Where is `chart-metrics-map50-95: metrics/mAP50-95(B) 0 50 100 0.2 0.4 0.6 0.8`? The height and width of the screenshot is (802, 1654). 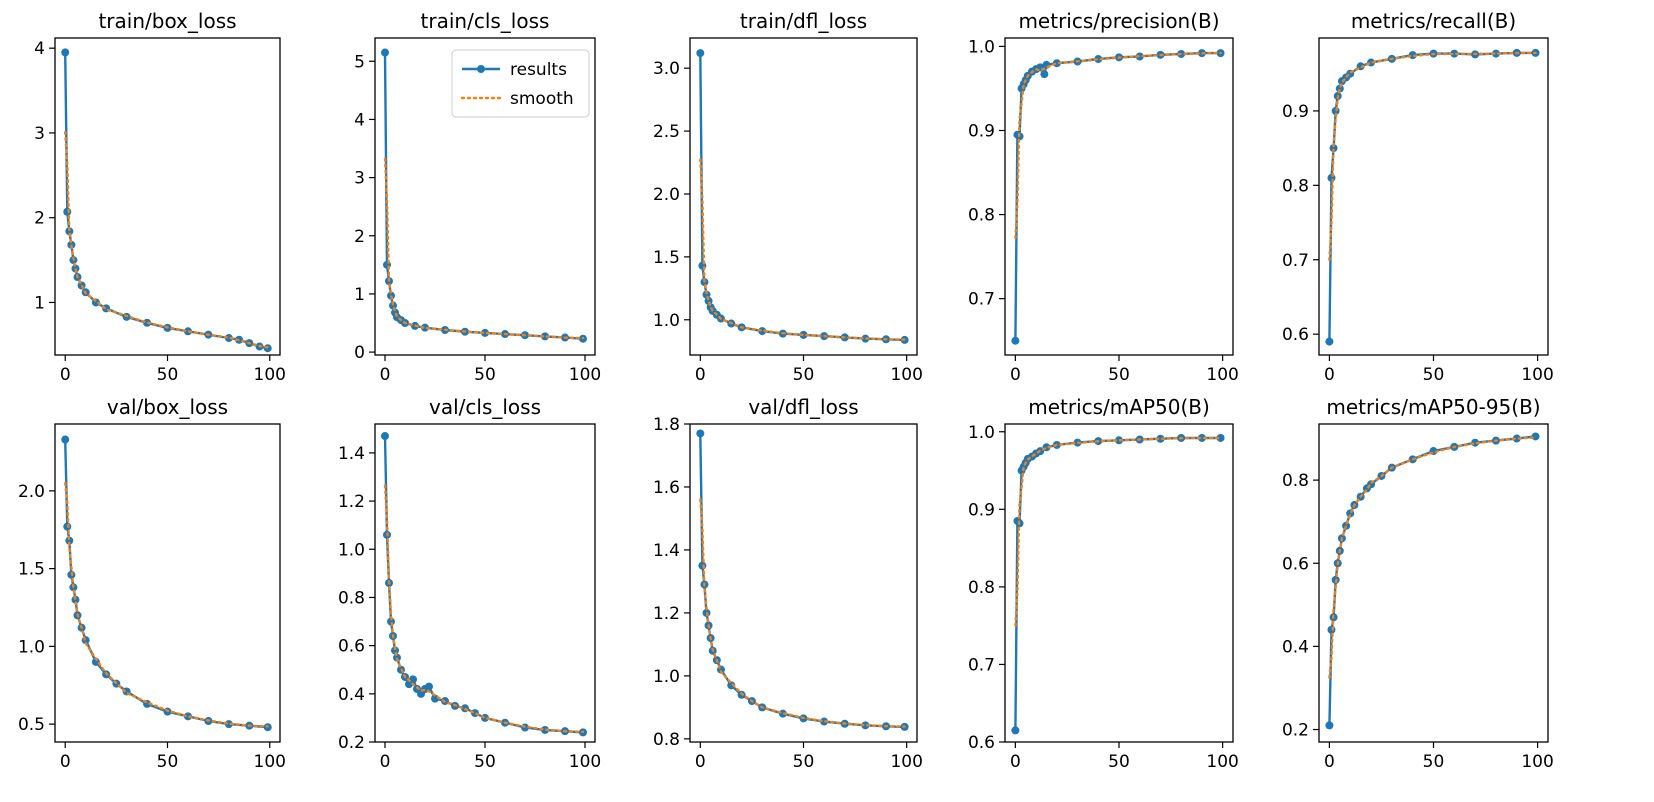
chart-metrics-map50-95: metrics/mAP50-95(B) 0 50 100 0.2 0.4 0.6 0.8 is located at coordinates (1418, 583).